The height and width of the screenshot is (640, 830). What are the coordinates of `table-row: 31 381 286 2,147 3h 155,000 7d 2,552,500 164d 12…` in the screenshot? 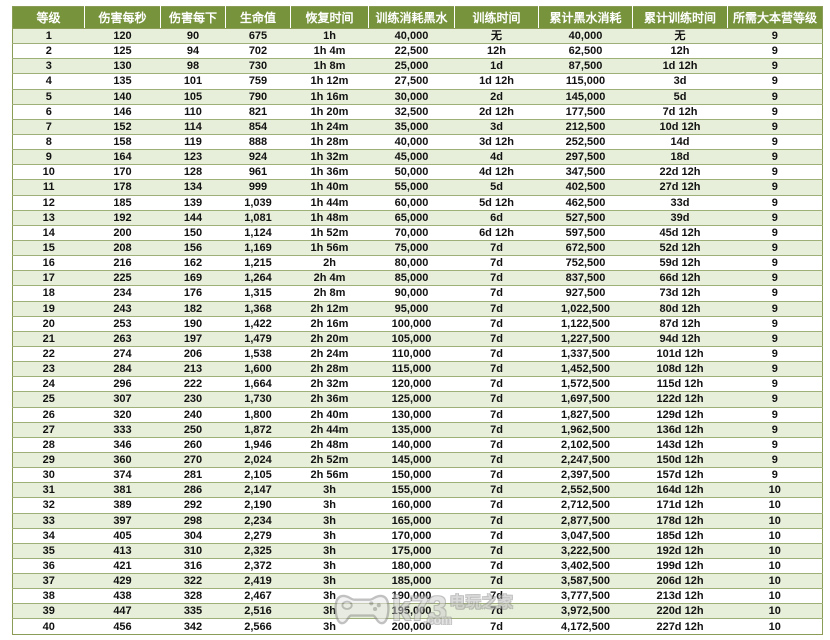 It's located at (417, 490).